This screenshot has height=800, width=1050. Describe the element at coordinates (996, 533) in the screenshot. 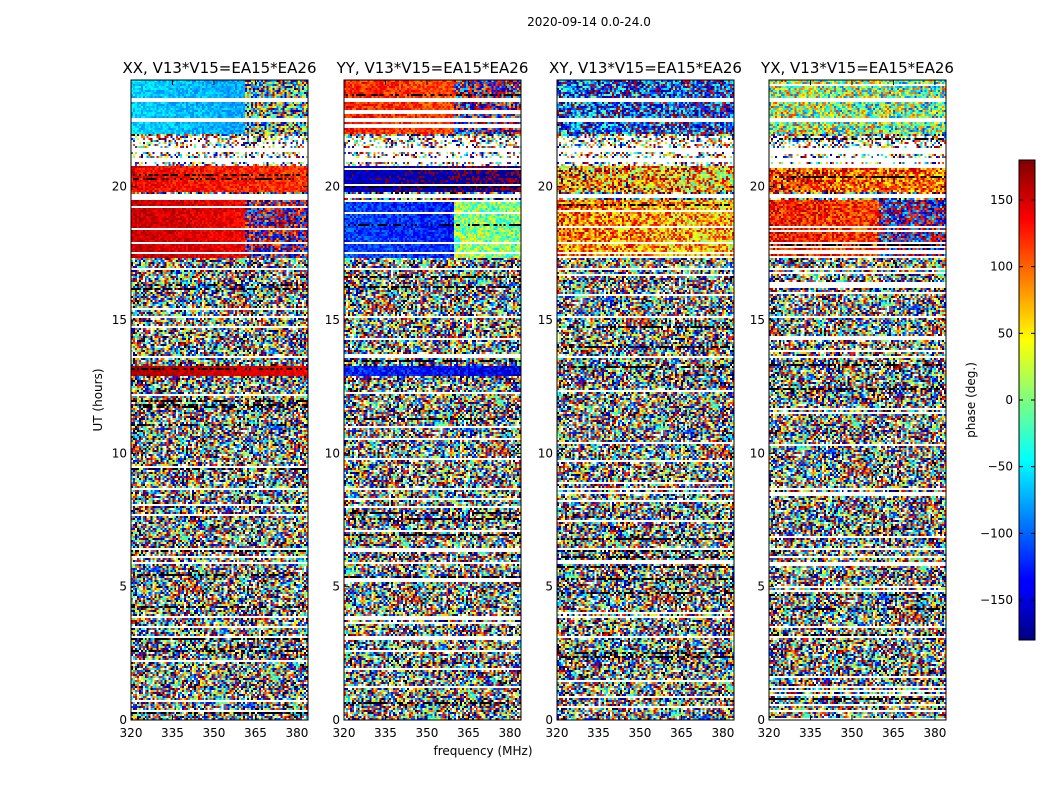

I see `colorbar-tick-label: −100` at that location.